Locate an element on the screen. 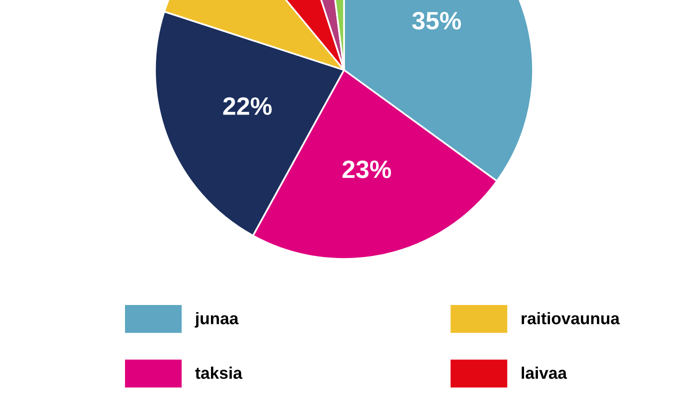 This screenshot has height=394, width=700. legend-label: laivaa is located at coordinates (545, 372).